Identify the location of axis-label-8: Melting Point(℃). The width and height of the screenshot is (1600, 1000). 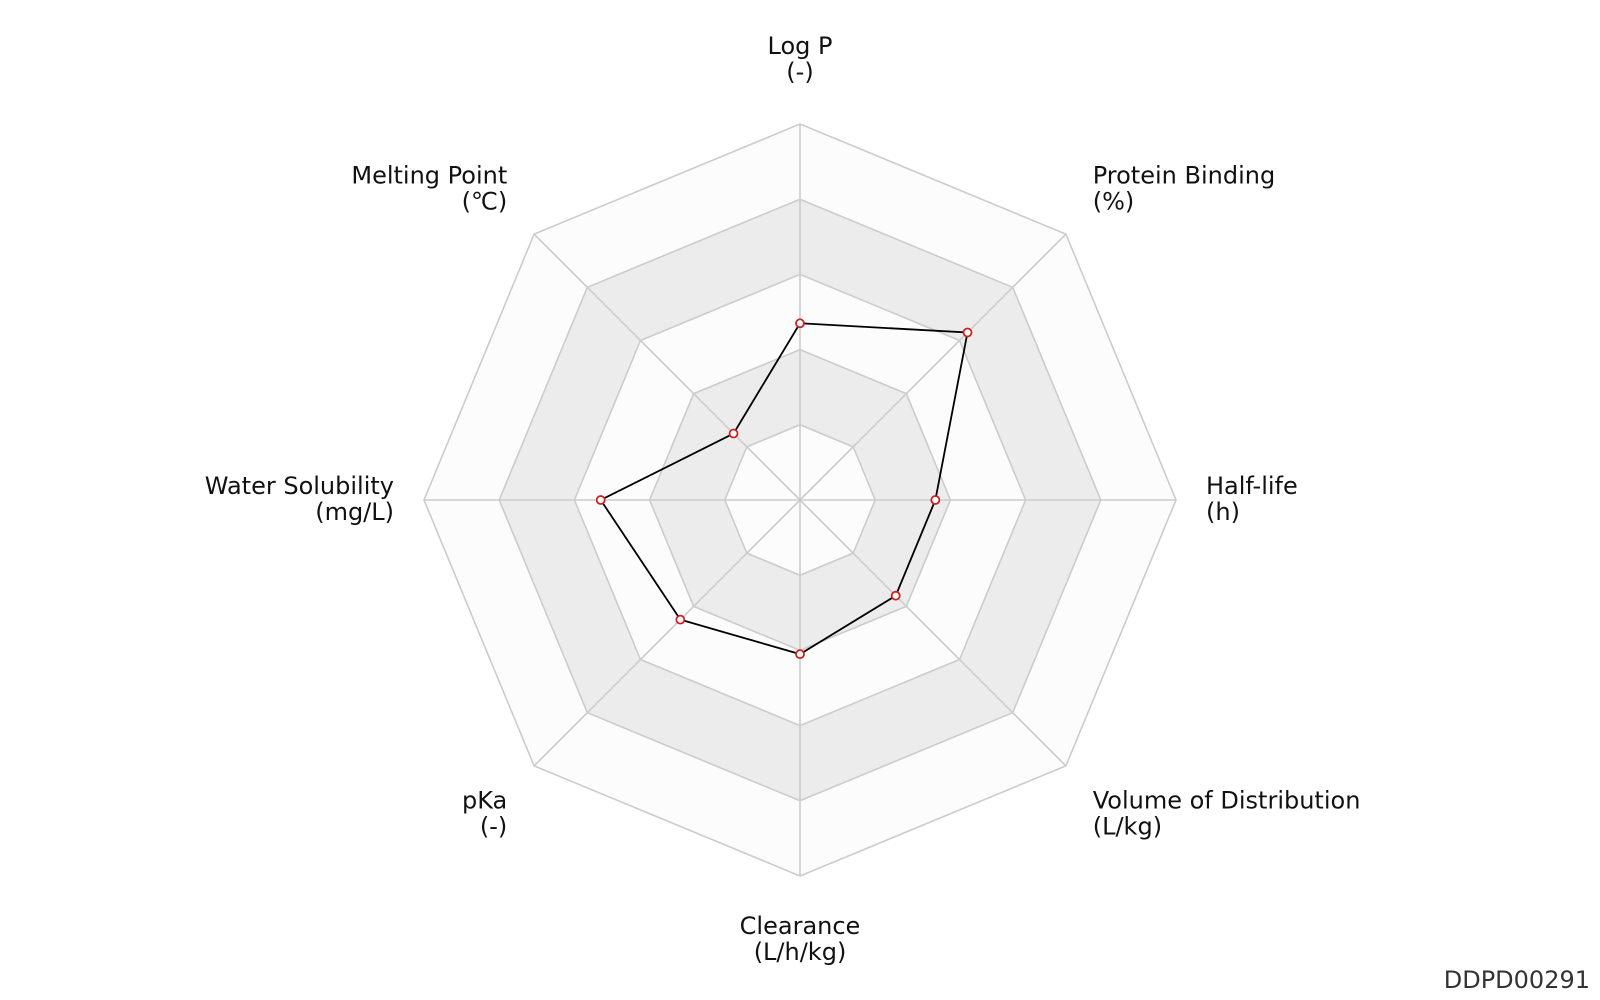
(429, 188).